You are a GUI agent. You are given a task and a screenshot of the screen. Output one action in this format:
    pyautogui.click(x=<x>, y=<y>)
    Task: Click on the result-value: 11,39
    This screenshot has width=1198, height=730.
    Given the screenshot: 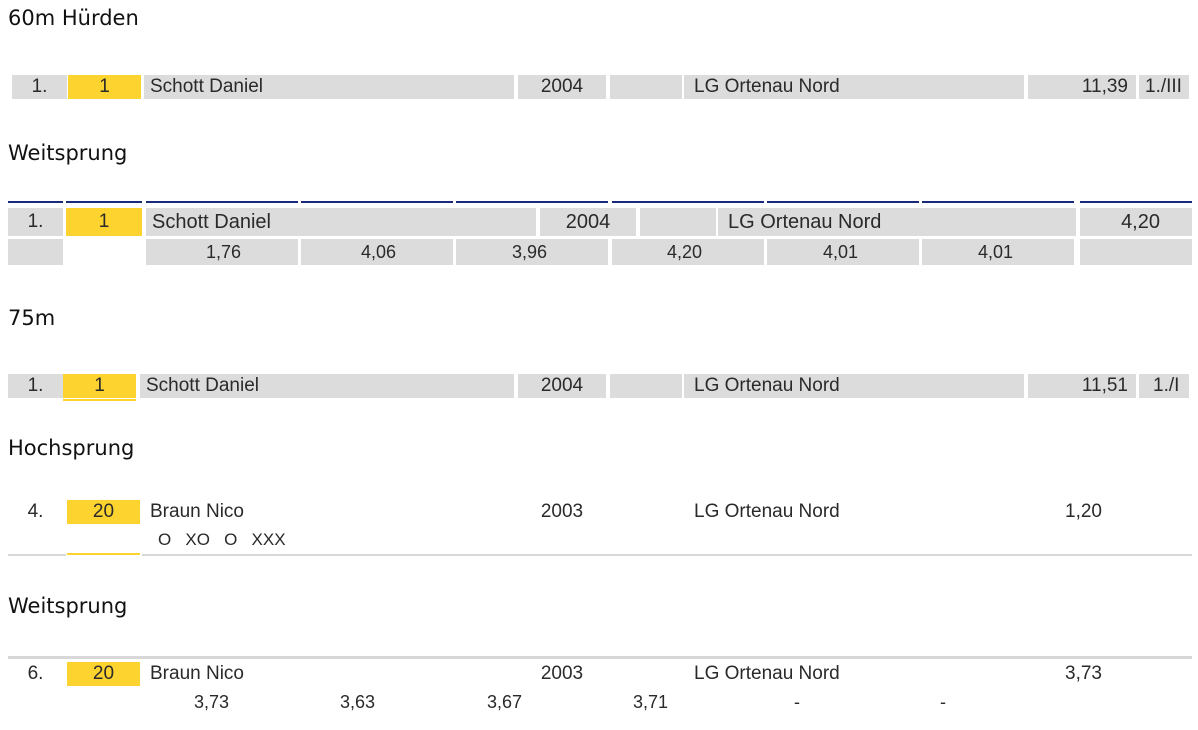 What is the action you would take?
    pyautogui.click(x=1082, y=87)
    